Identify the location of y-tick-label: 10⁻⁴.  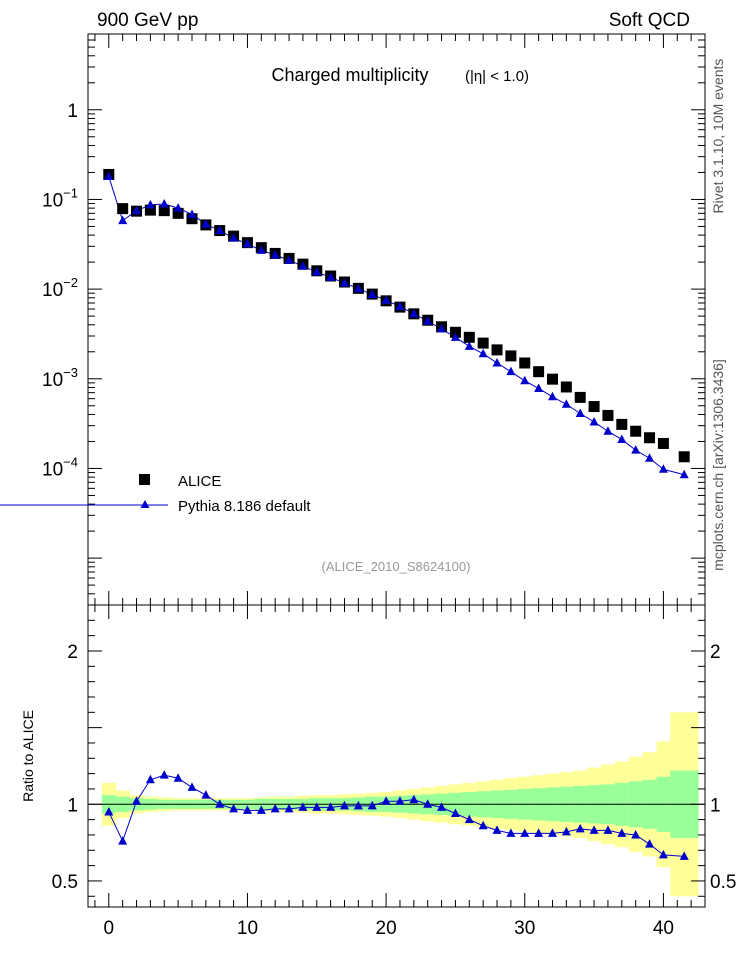
(60, 467).